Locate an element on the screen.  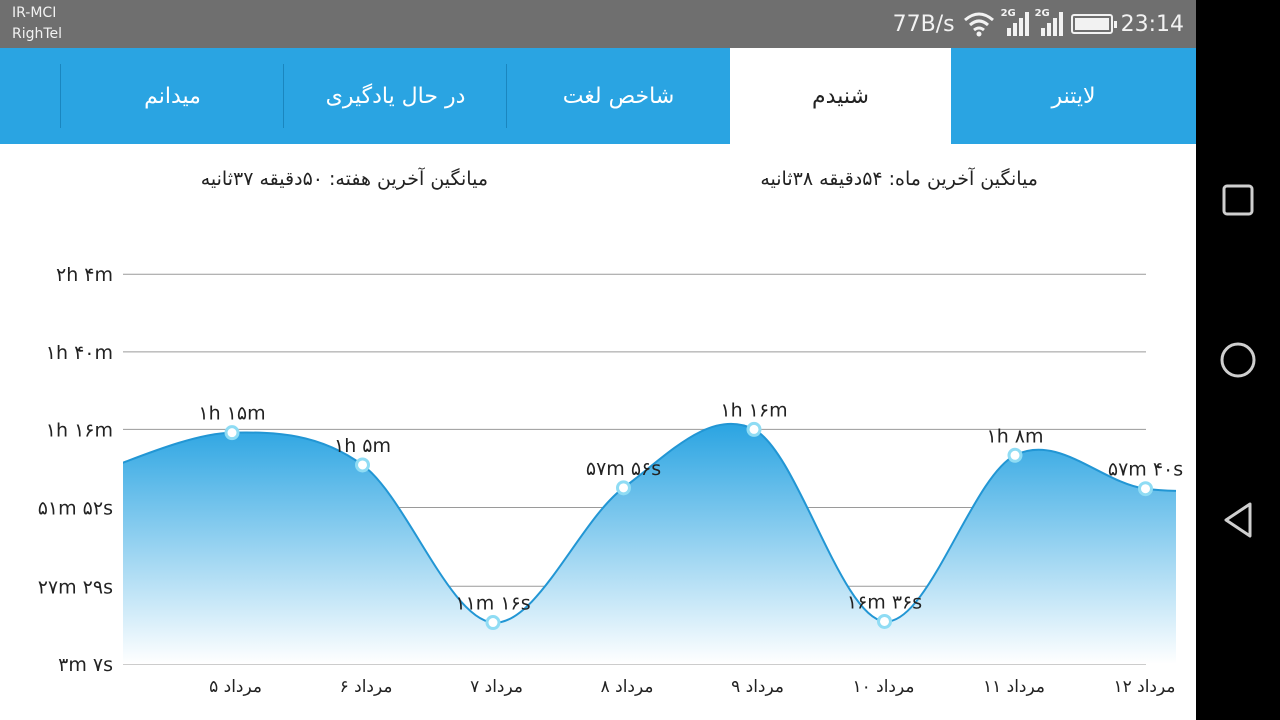
carrier-name-1: IR-MCI is located at coordinates (34, 13).